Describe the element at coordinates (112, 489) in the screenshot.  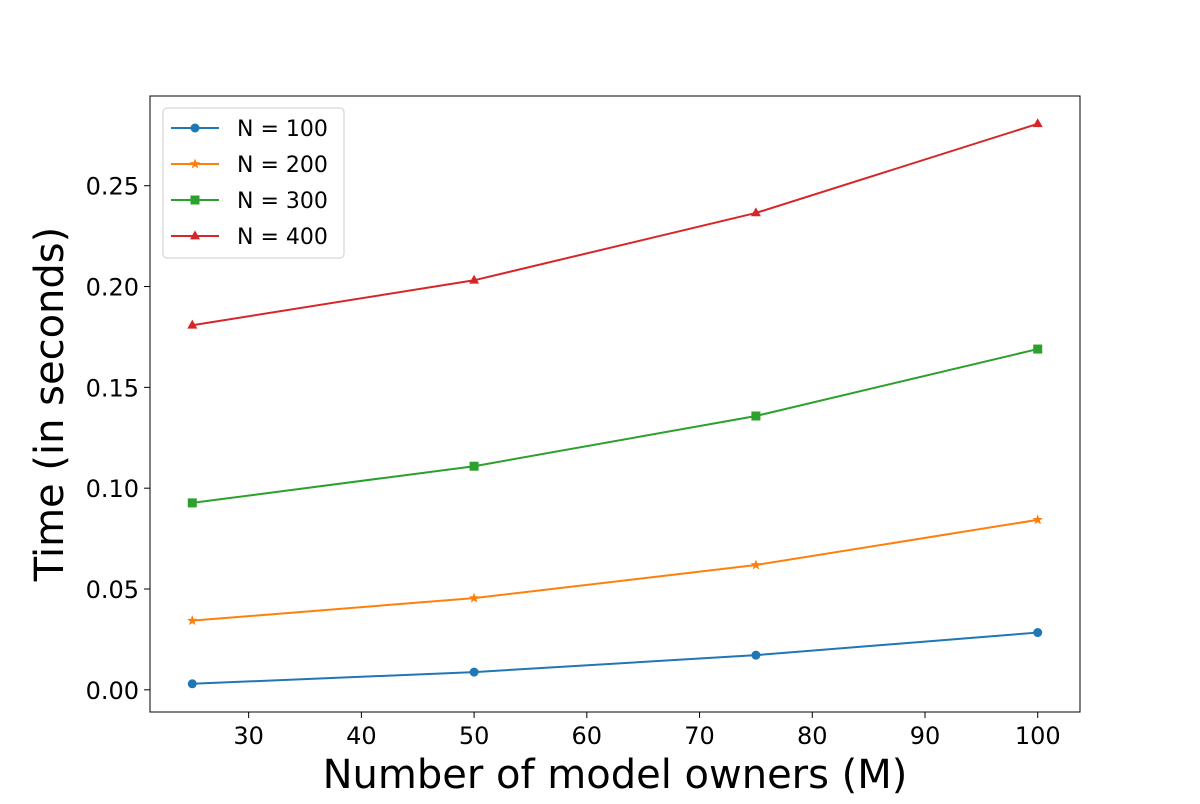
I see `y-tick-label: 0.10` at that location.